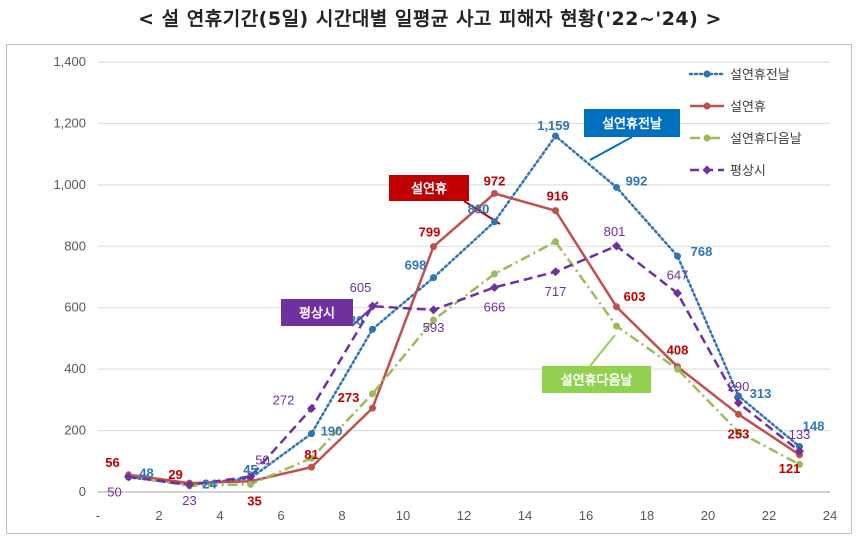 Image resolution: width=860 pixels, height=539 pixels. Describe the element at coordinates (637, 180) in the screenshot. I see `data-label: 992` at that location.